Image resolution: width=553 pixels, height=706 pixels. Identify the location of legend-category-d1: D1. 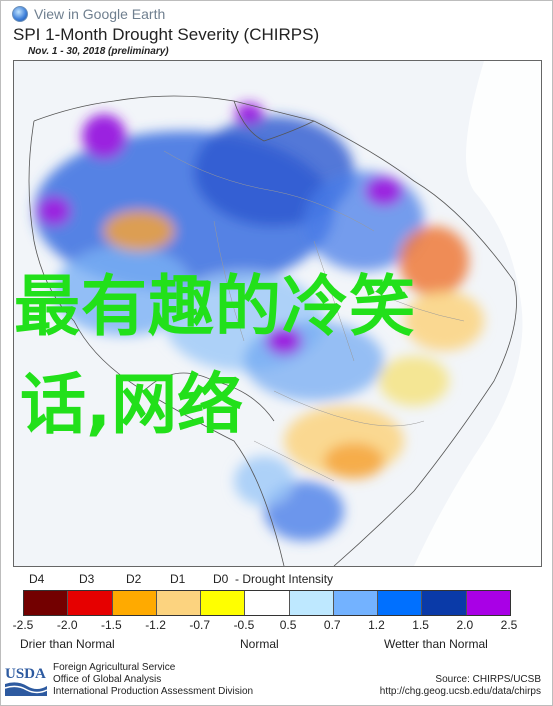
(178, 579).